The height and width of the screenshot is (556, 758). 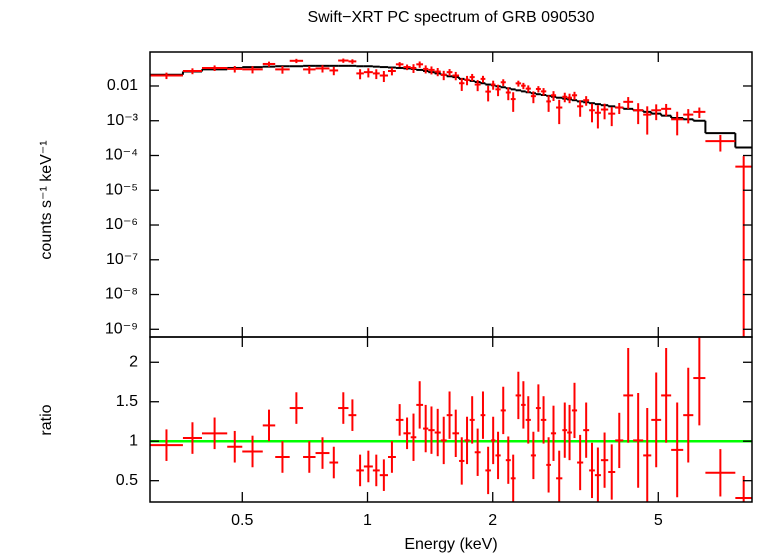 What do you see at coordinates (492, 520) in the screenshot?
I see `x-tick-label: 2` at bounding box center [492, 520].